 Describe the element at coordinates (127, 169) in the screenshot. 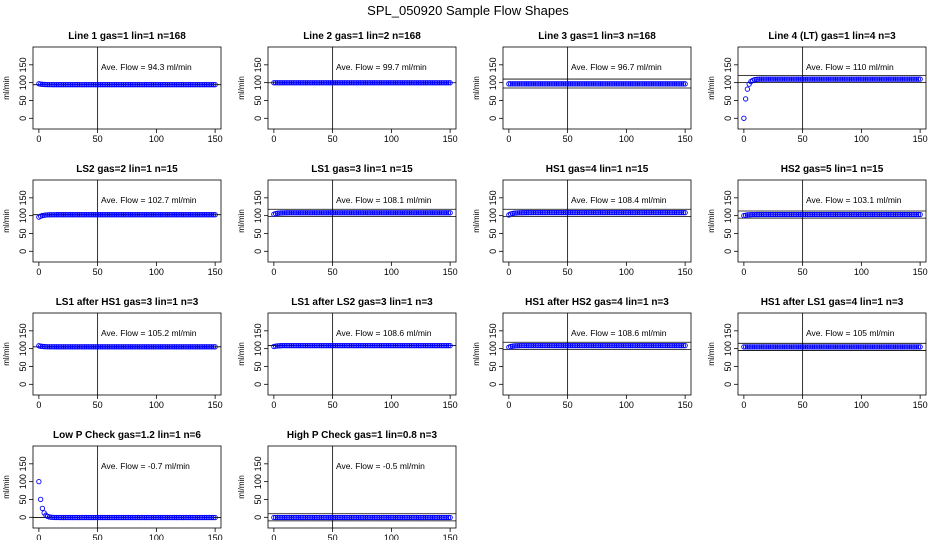

I see `panel-title: LS2 gas=2 lin=1 n=15` at that location.